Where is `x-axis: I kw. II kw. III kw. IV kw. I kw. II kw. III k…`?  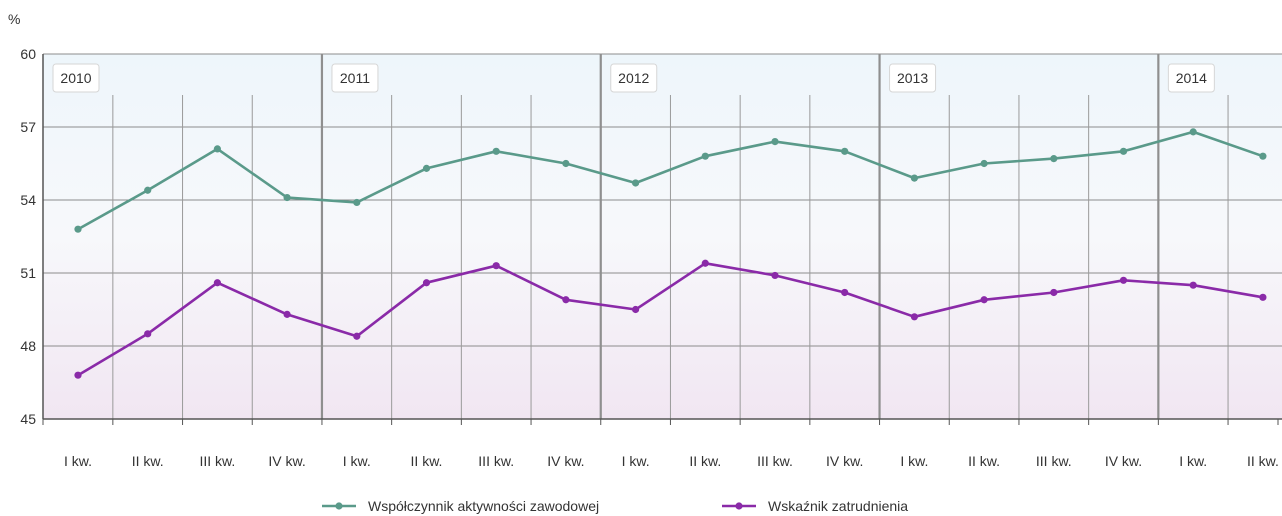
x-axis: I kw. II kw. III kw. IV kw. I kw. II kw. III k… is located at coordinates (662, 443).